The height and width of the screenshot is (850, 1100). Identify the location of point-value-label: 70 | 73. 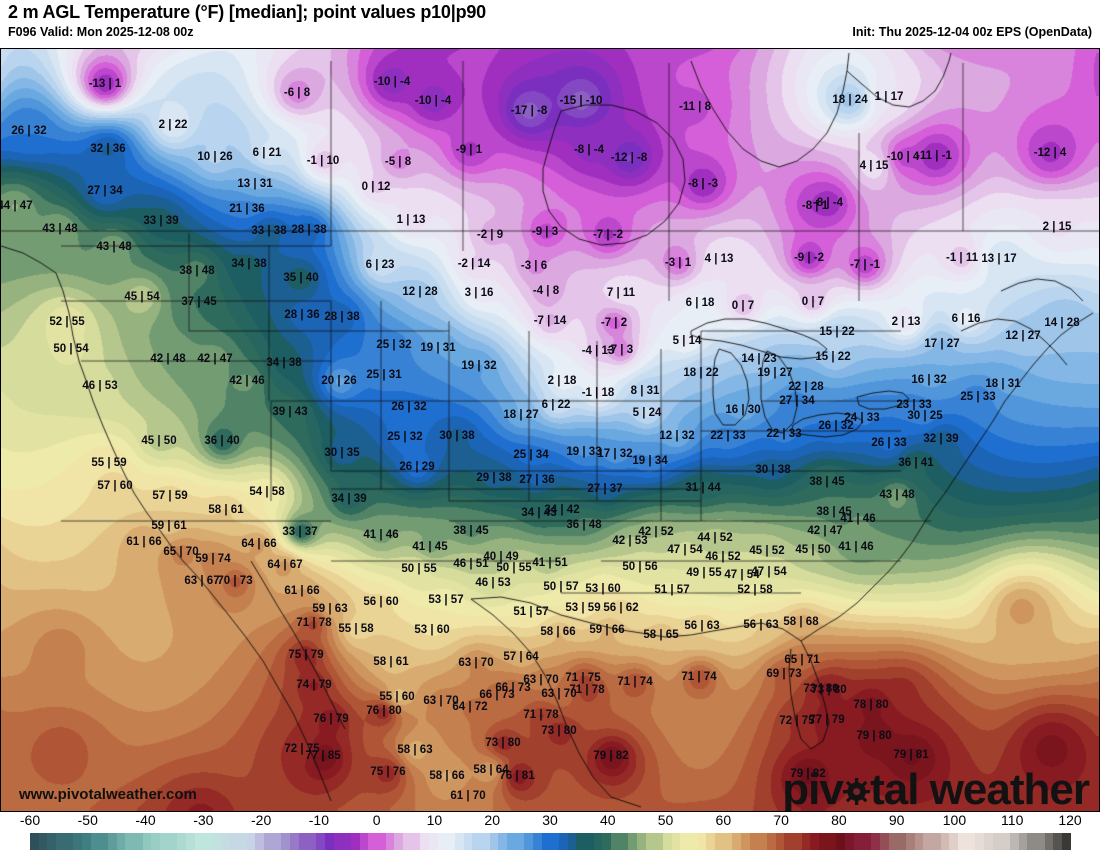
(235, 581).